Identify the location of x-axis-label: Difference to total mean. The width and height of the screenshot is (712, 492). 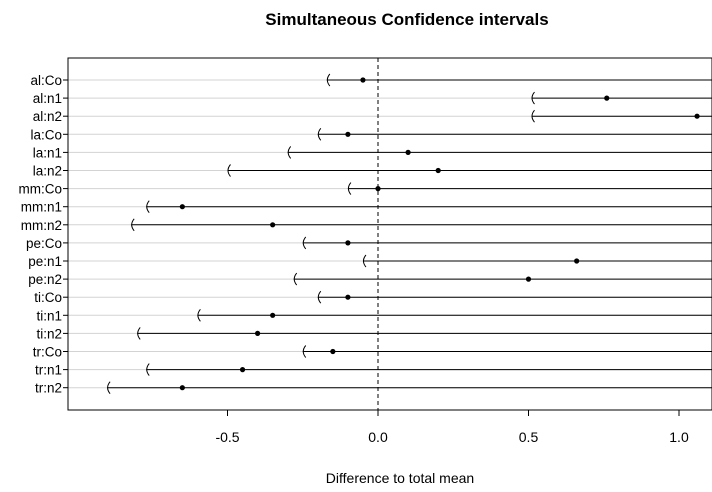
(400, 478).